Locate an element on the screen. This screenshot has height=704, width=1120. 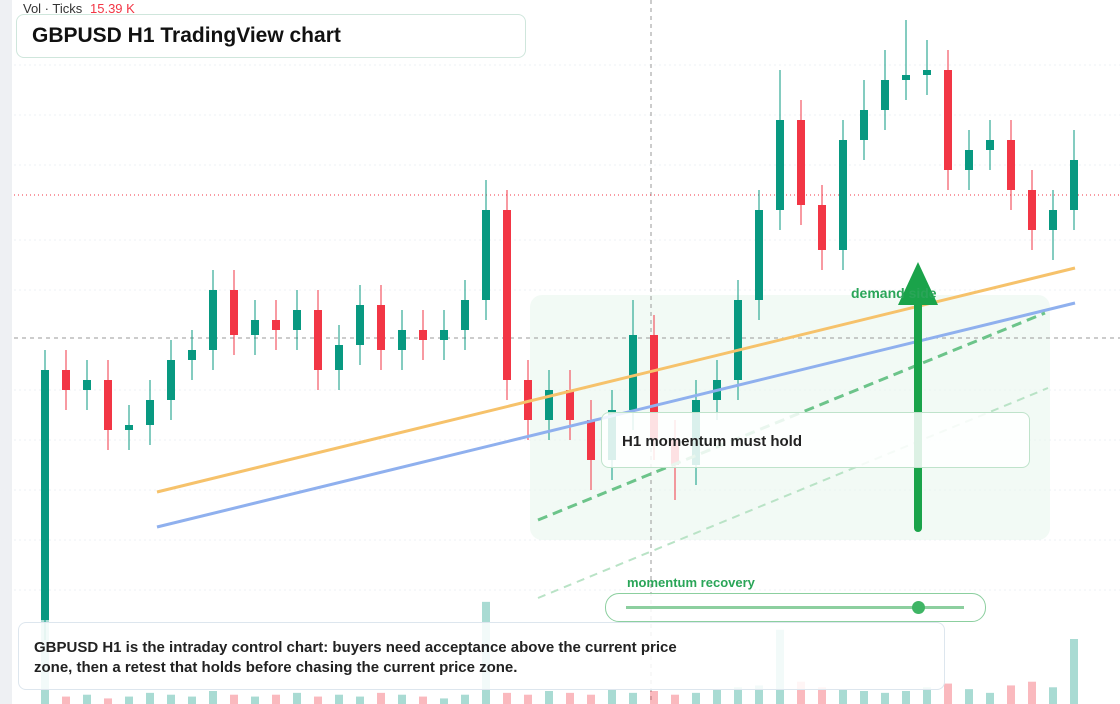
slider-thumb is located at coordinates (918, 607).